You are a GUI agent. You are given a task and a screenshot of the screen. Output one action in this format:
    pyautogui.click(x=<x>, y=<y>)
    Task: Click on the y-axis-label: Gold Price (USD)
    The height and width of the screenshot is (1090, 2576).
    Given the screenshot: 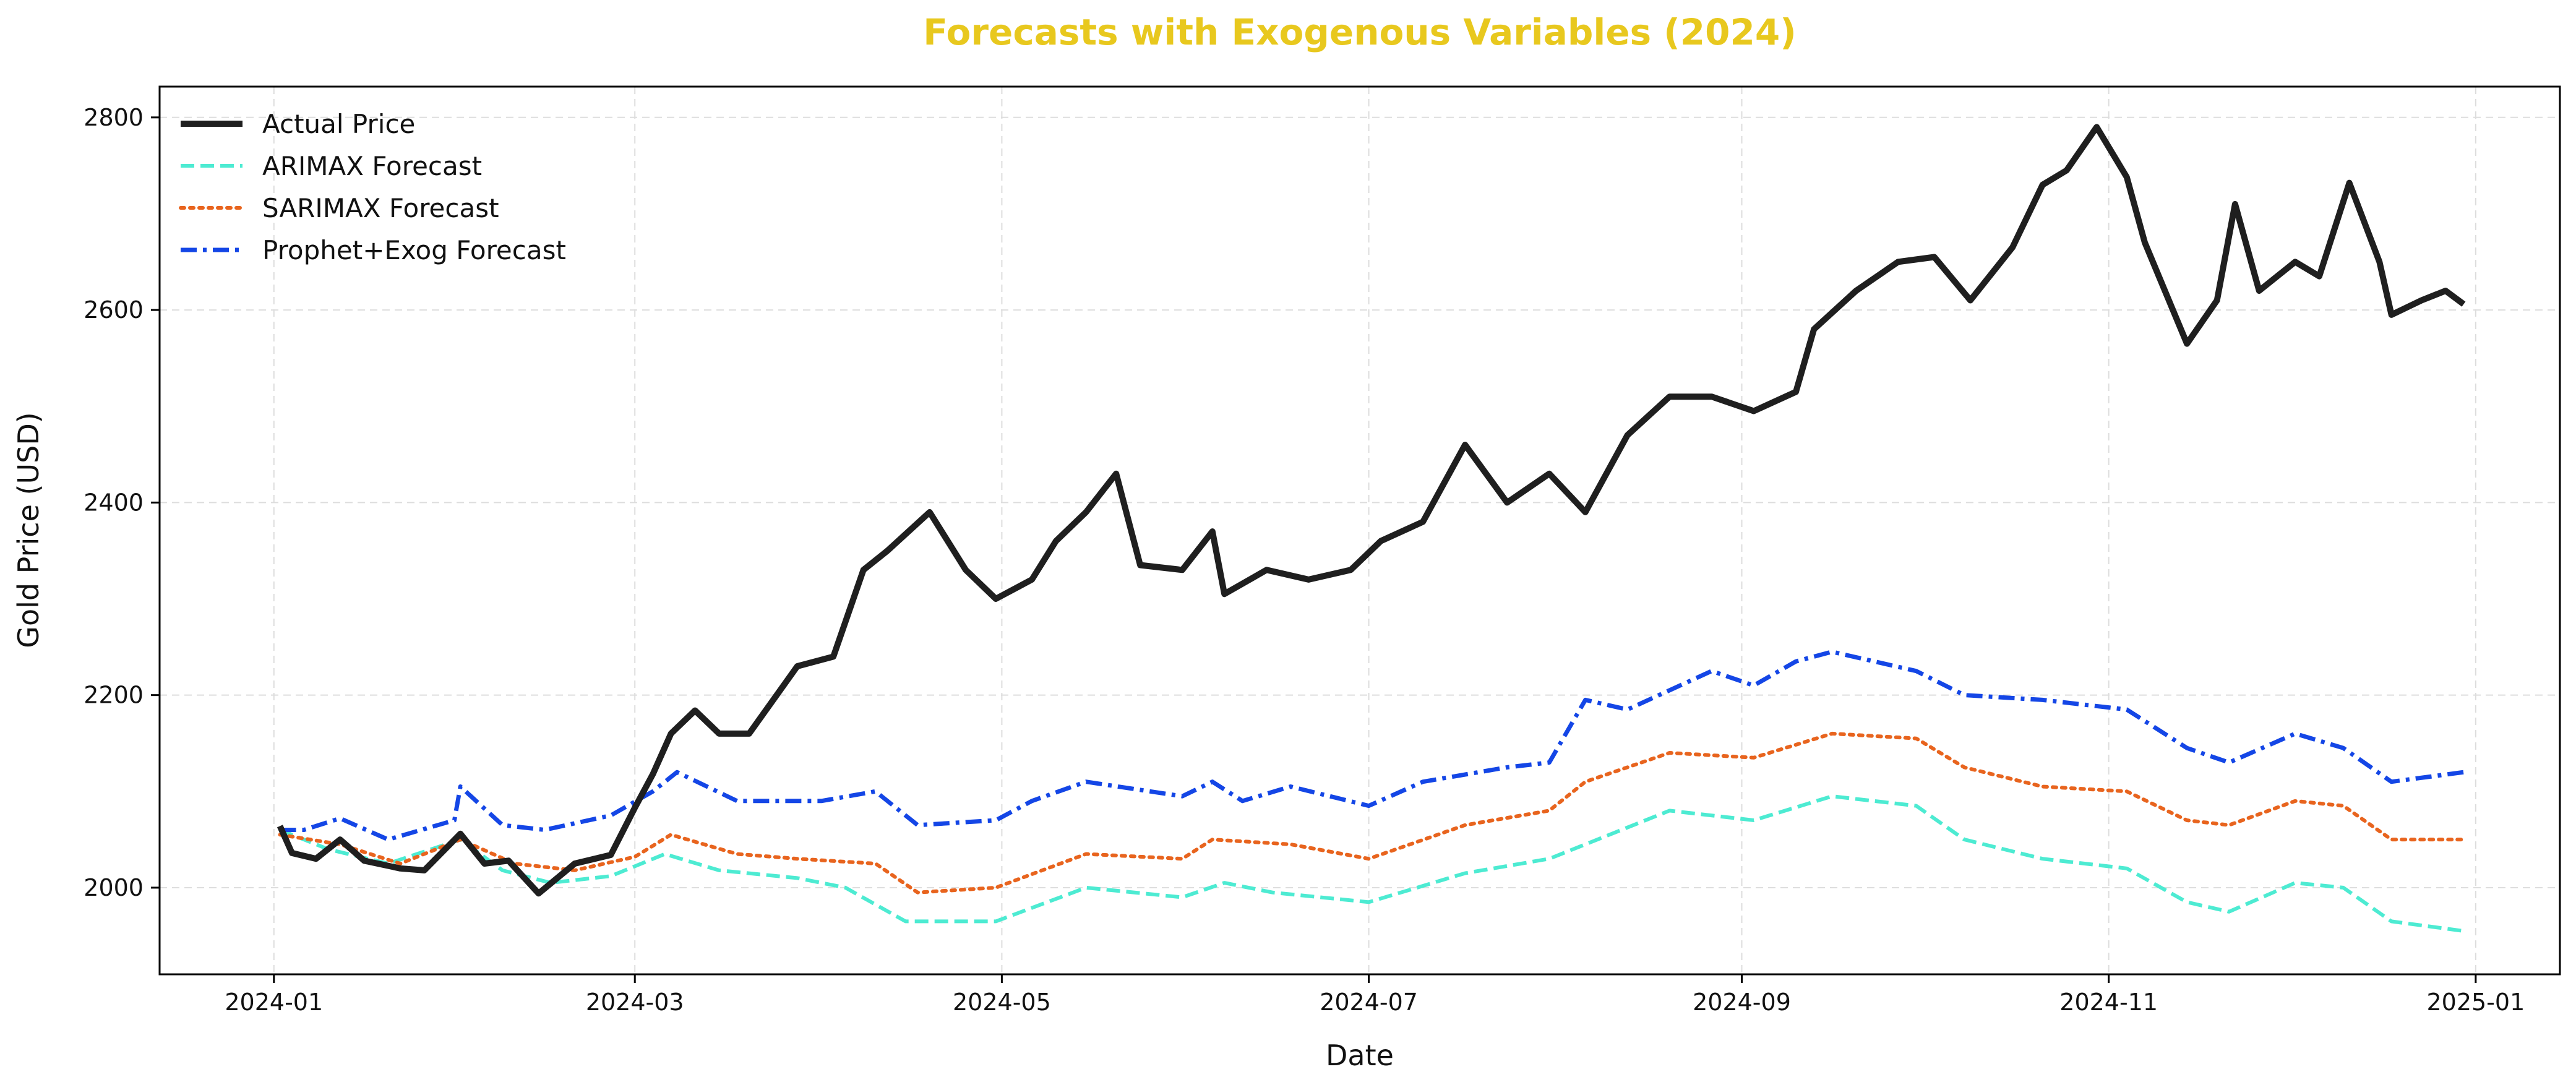 What is the action you would take?
    pyautogui.click(x=28, y=530)
    